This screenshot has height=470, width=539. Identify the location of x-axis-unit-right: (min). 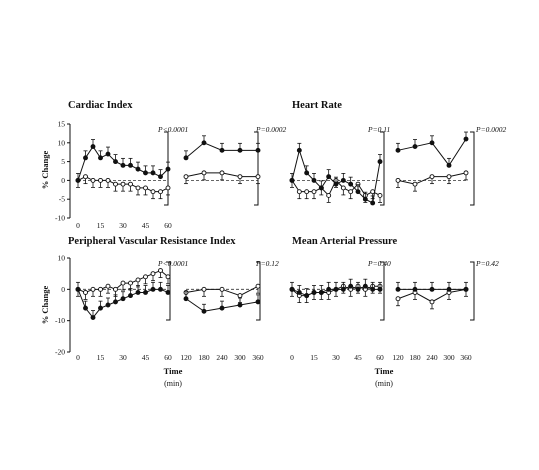
(384, 383).